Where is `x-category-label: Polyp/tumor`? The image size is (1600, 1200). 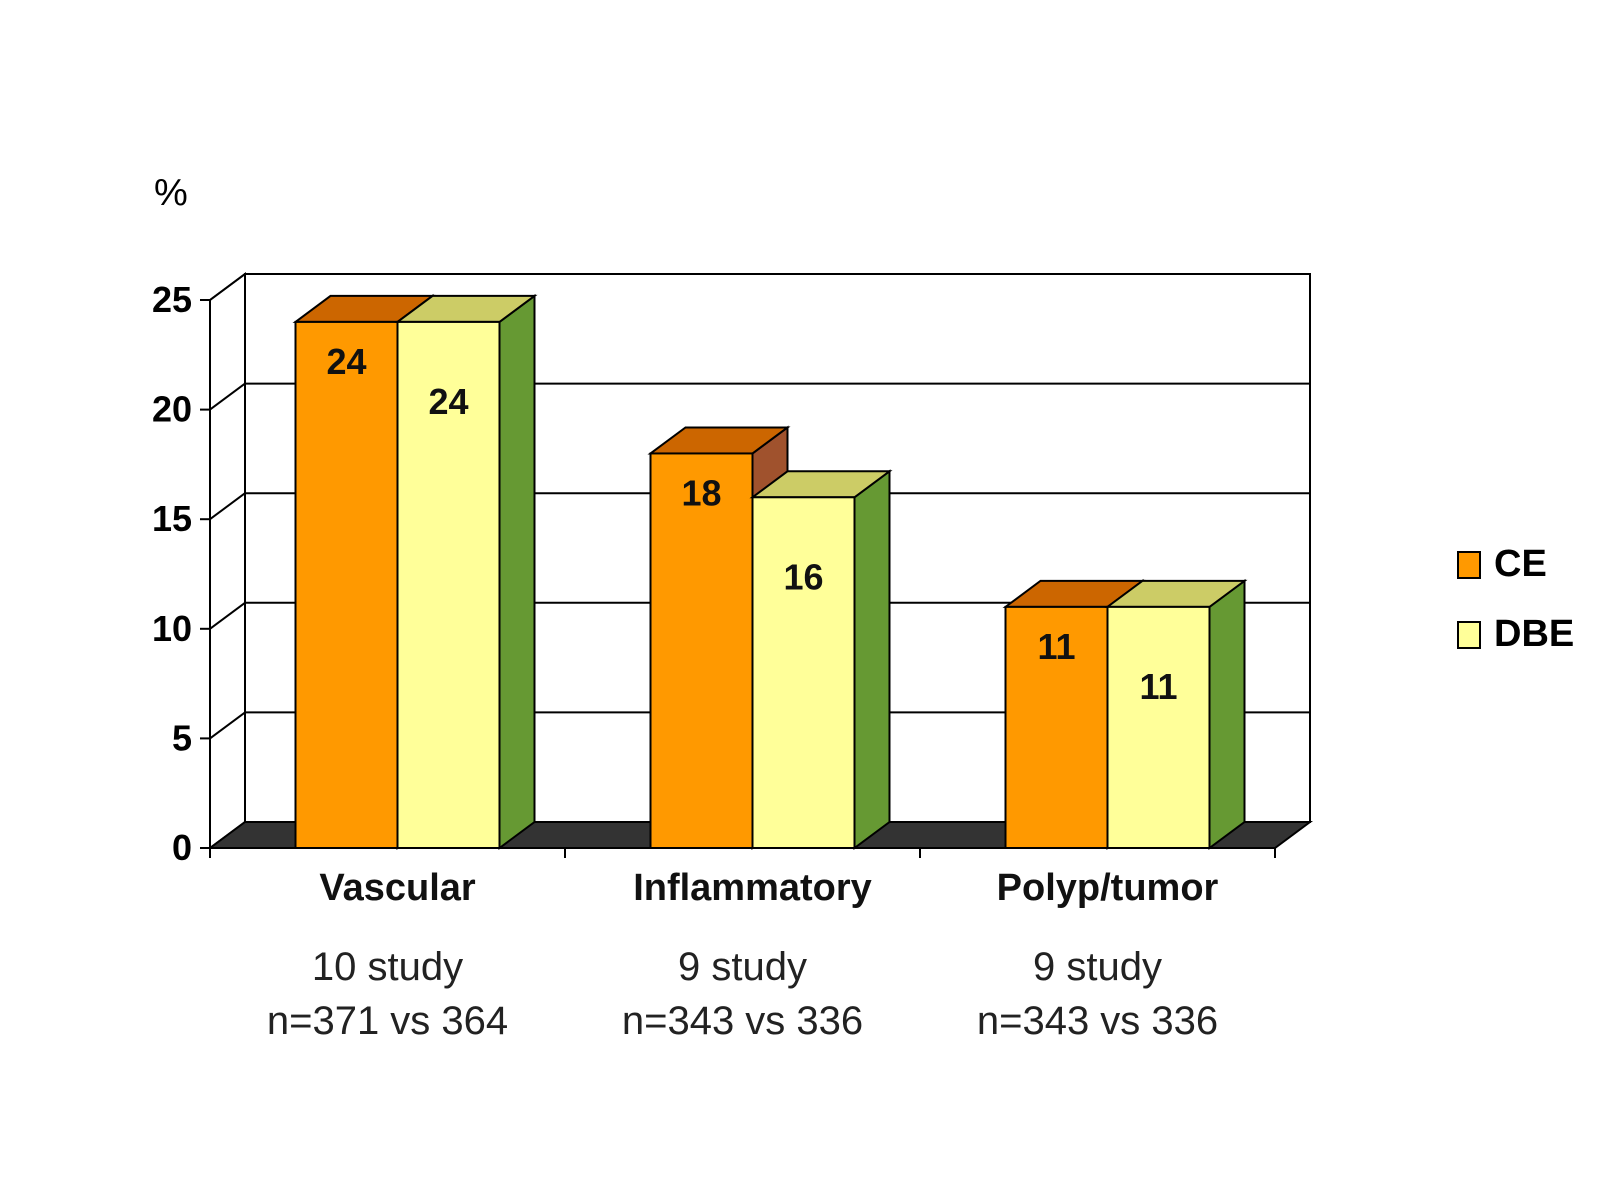
x-category-label: Polyp/tumor is located at coordinates (1108, 888).